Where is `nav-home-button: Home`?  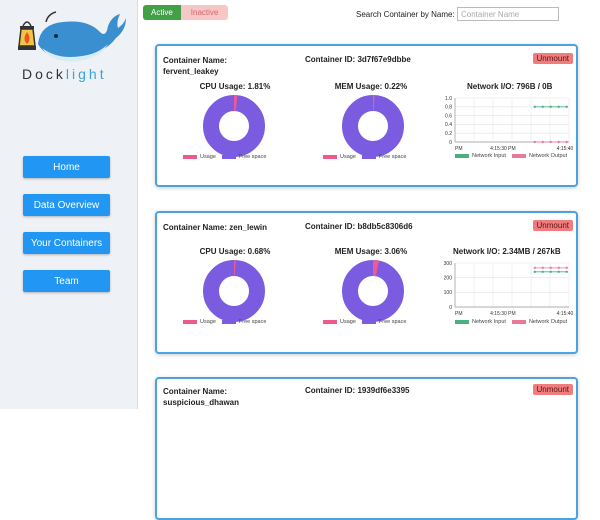 nav-home-button: Home is located at coordinates (66, 167).